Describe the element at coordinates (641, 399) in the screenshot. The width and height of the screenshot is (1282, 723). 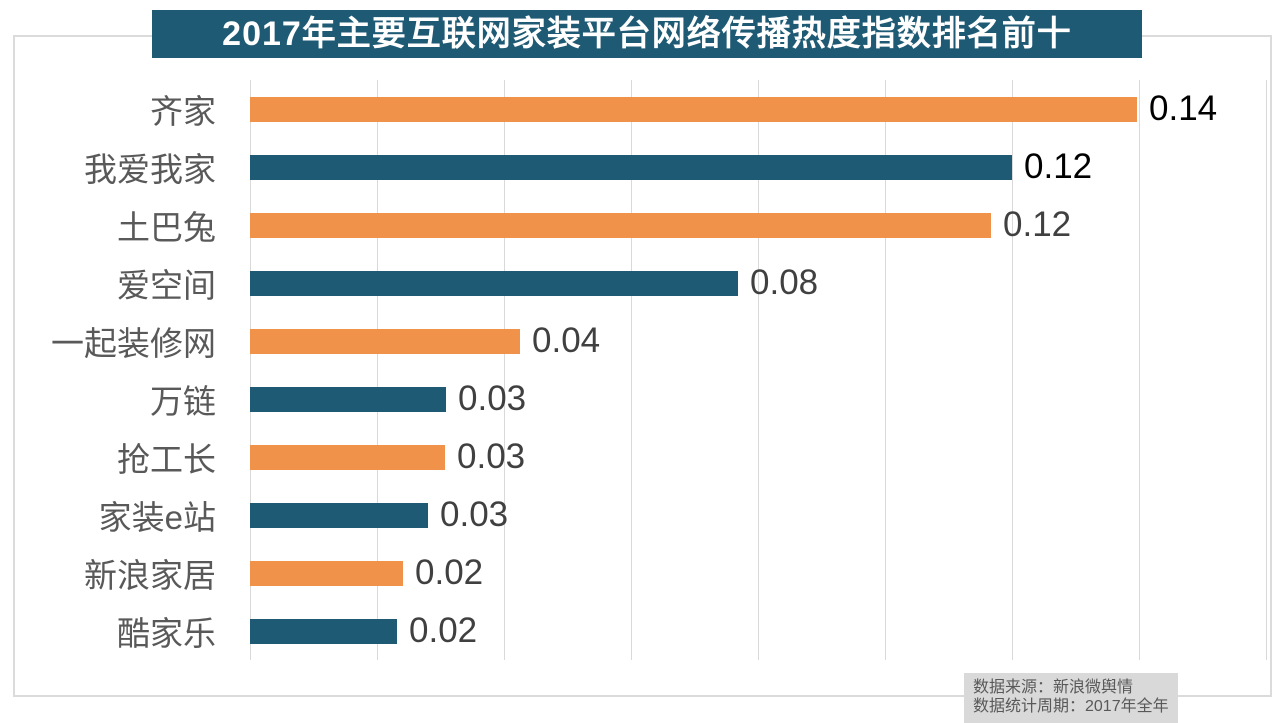
I see `chart-row: 万链 0.03` at that location.